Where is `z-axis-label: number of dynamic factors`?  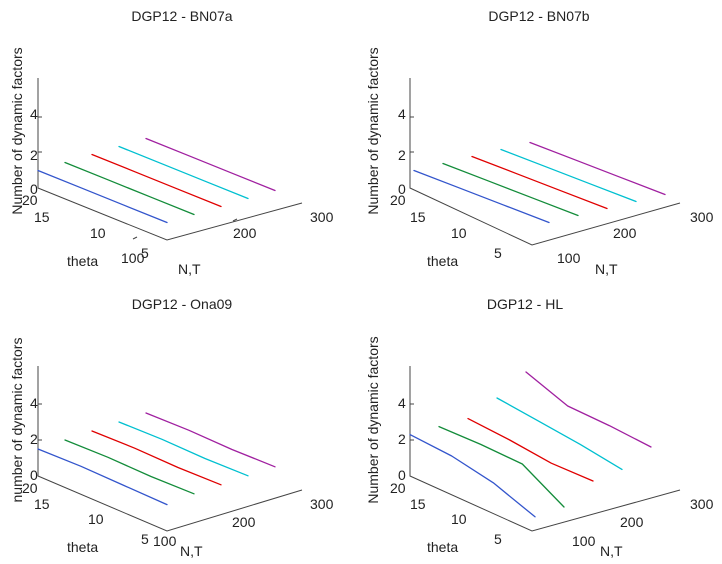 z-axis-label: number of dynamic factors is located at coordinates (17, 420).